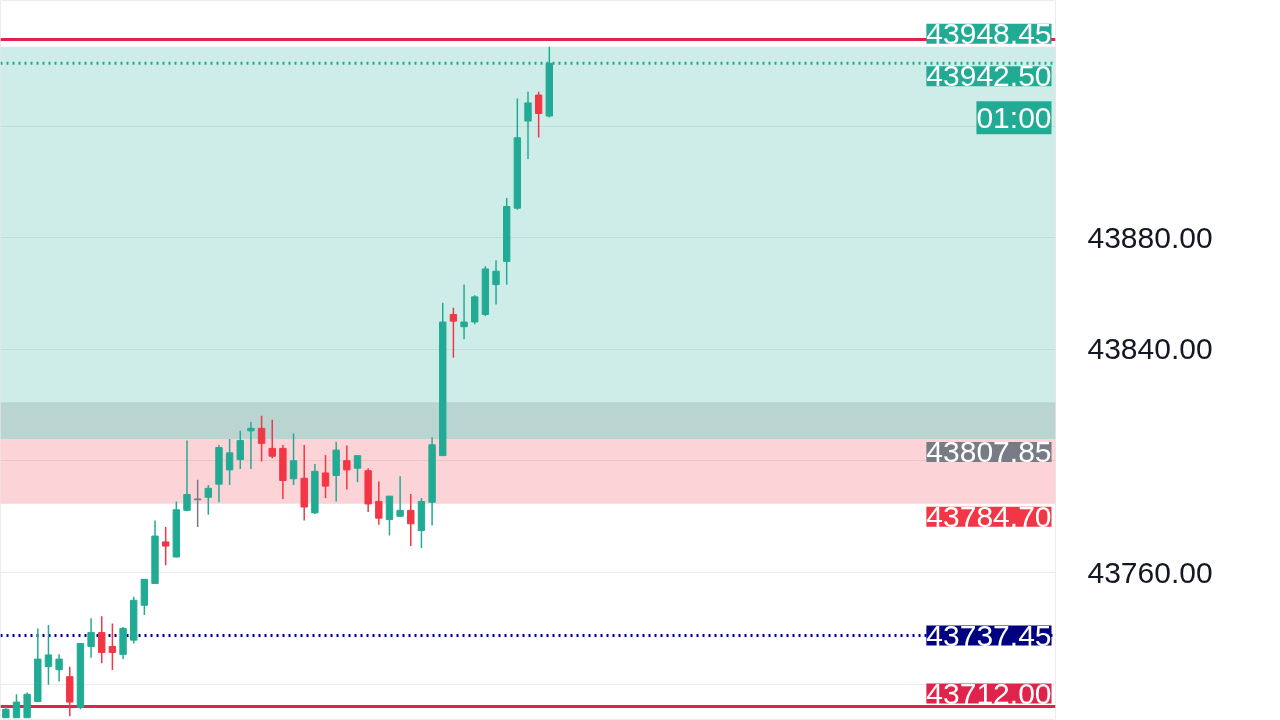 This screenshot has width=1280, height=720. Describe the element at coordinates (989, 516) in the screenshot. I see `band-label: 43784.70` at that location.